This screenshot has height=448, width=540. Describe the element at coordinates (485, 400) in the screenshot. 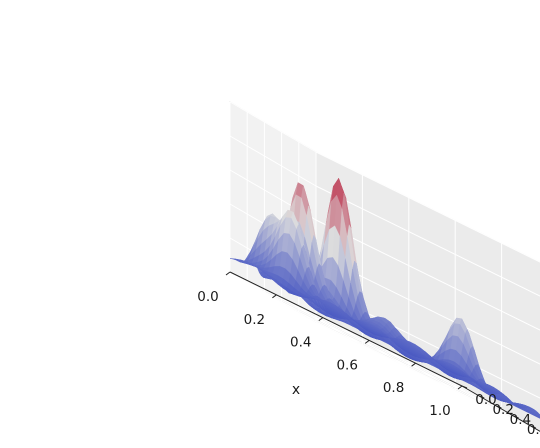

I see `y-tick-label: 0.0` at that location.